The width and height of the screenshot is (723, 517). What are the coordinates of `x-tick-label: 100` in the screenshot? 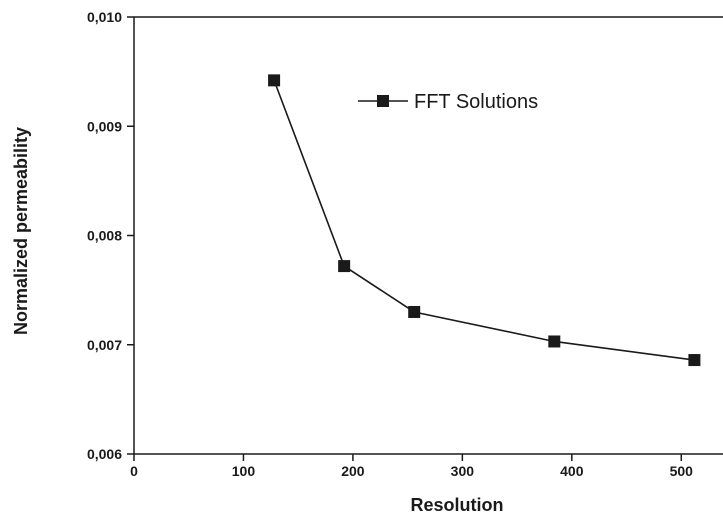 It's located at (244, 471).